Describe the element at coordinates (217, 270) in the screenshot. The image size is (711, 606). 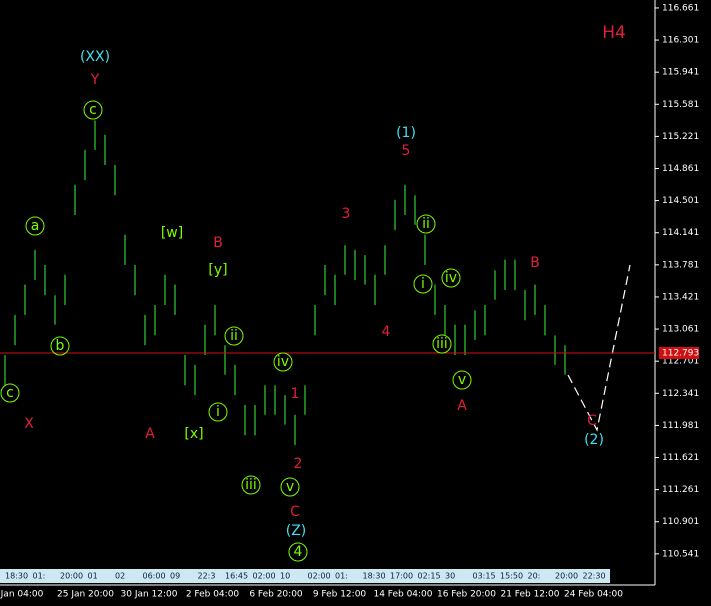
I see `wave-label: [y]` at that location.